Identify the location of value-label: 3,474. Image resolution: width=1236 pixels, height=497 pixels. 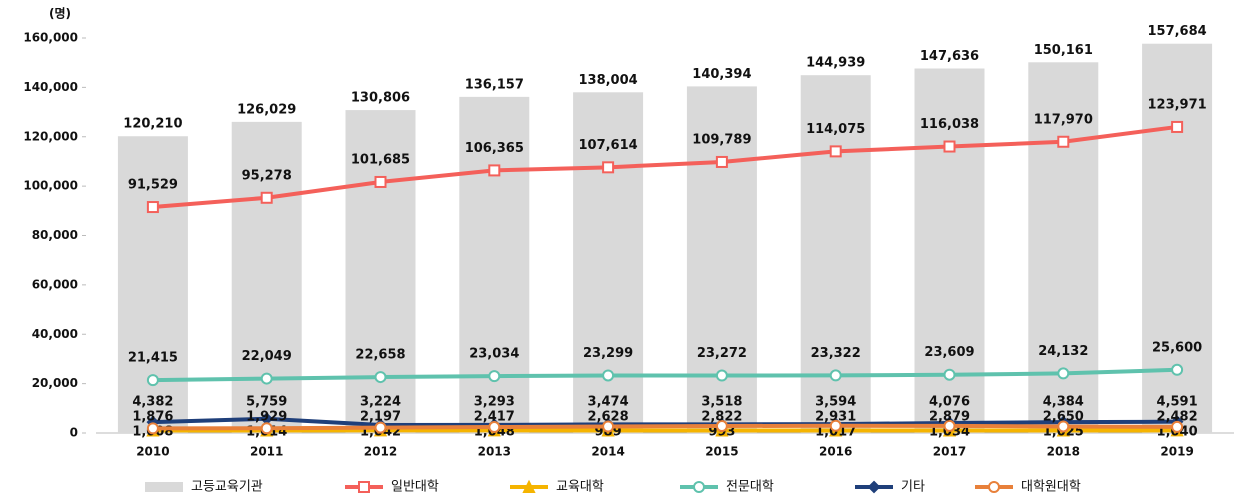
(608, 402).